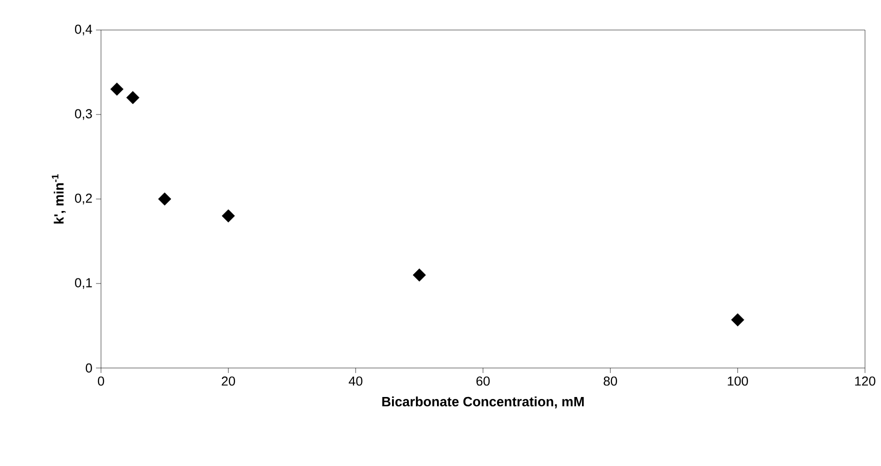  I want to click on x-axis-title: Bicarbonate Concentration, mM, so click(483, 402).